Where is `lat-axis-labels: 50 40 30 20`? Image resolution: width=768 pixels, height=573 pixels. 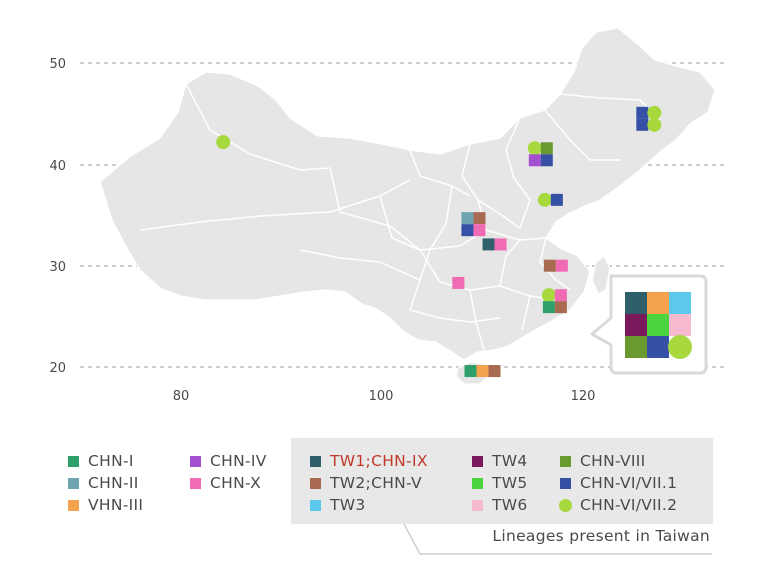 lat-axis-labels: 50 40 30 20 is located at coordinates (57, 216).